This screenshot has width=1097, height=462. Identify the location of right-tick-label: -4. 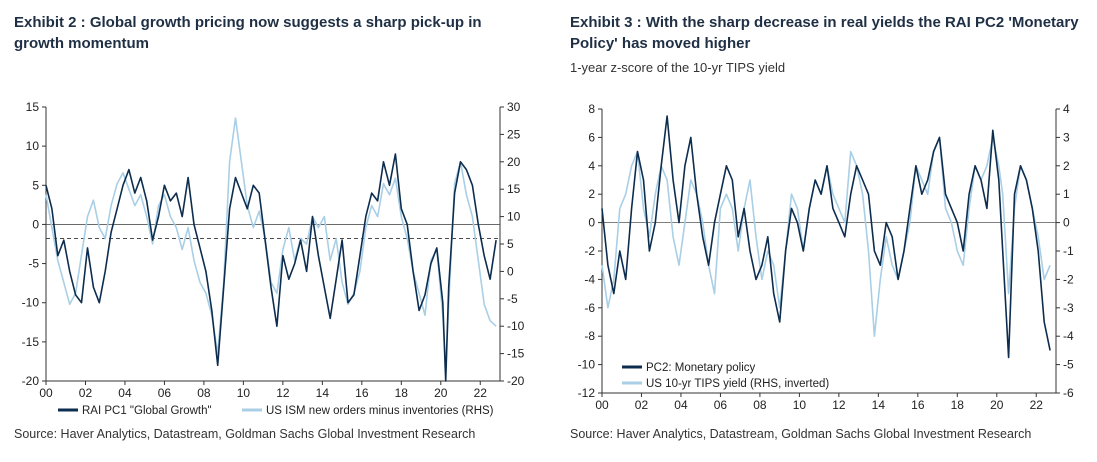
(1068, 336).